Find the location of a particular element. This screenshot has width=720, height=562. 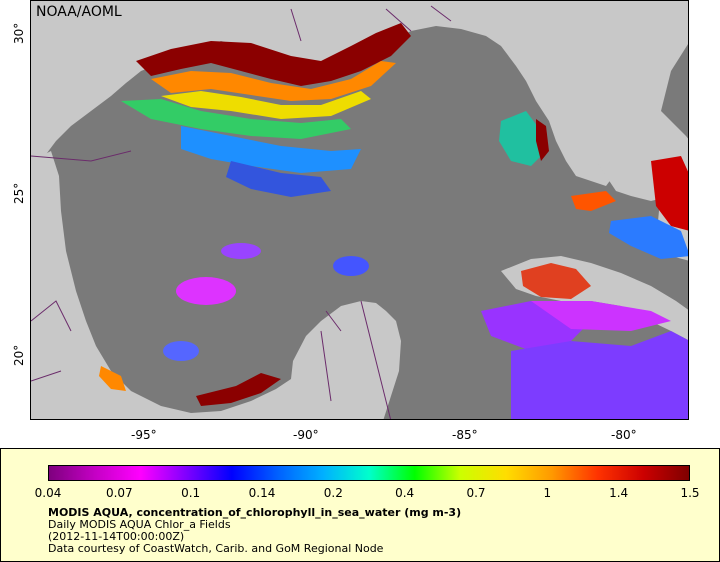

colorbar-tick-label: 0.4 is located at coordinates (405, 493).